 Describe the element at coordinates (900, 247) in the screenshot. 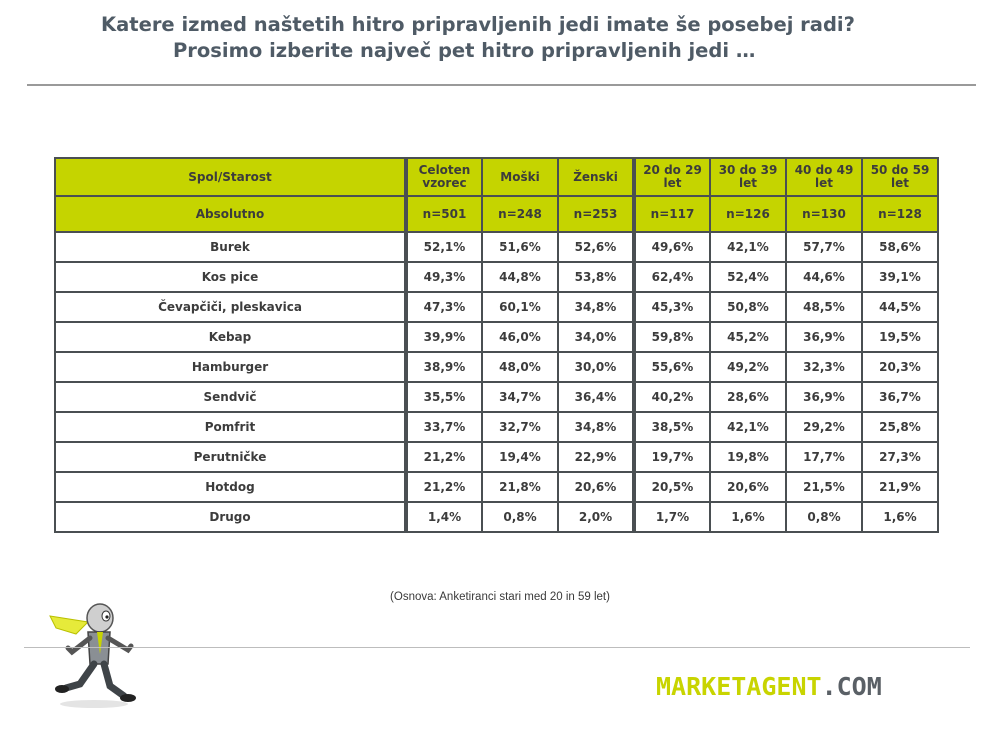

I see `table-cell: 58,6%` at that location.